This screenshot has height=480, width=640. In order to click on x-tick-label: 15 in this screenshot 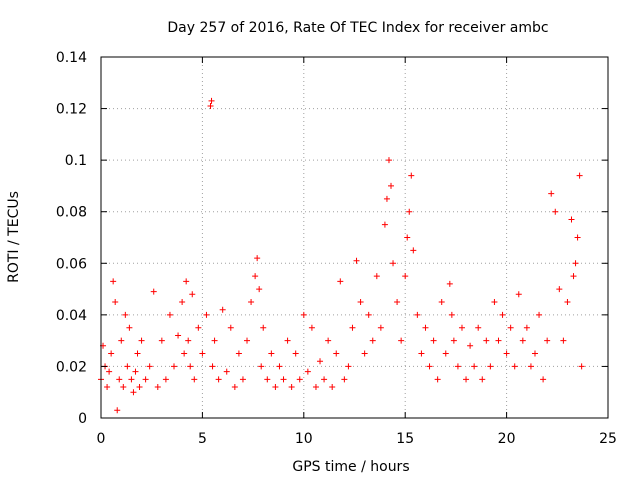, I will do `click(405, 439)`.